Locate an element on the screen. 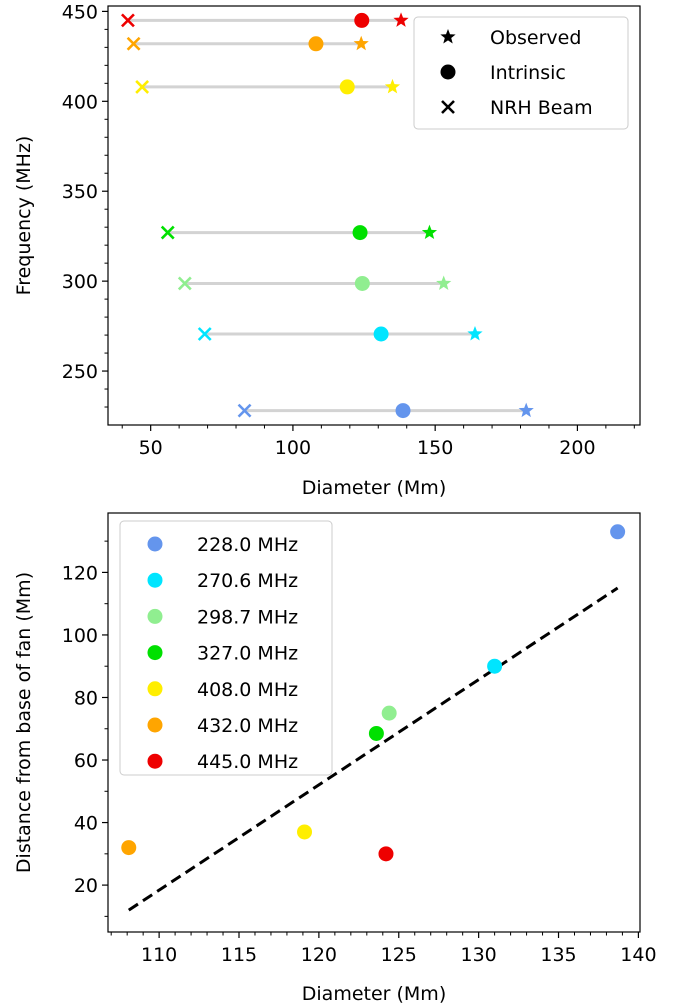 This screenshot has width=675, height=1006. legend-label: 327.0 MHz is located at coordinates (247, 654).